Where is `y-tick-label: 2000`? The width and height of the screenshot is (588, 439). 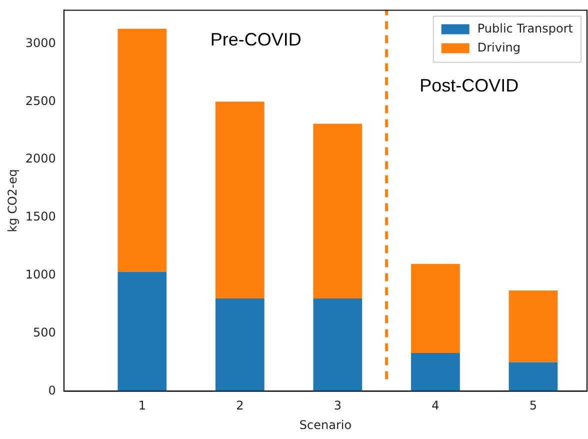
y-tick-label: 2000 is located at coordinates (40, 159).